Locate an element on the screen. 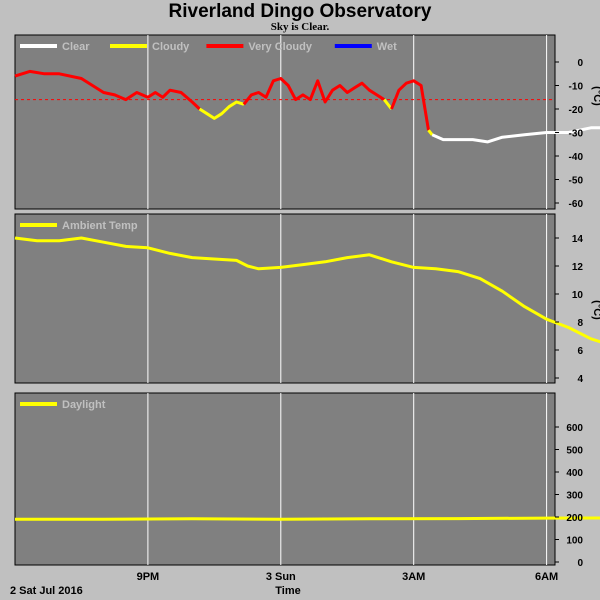  cloud-ylabel: (°C) is located at coordinates (595, 96).